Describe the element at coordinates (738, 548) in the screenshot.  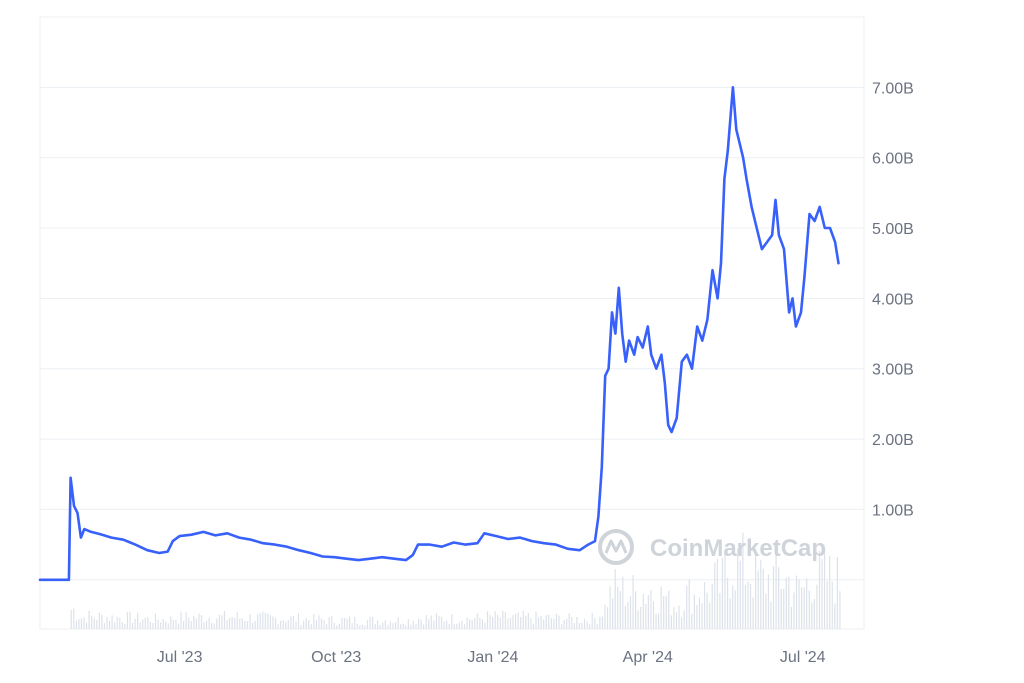
I see `watermark-text: CoinMarketCap` at that location.